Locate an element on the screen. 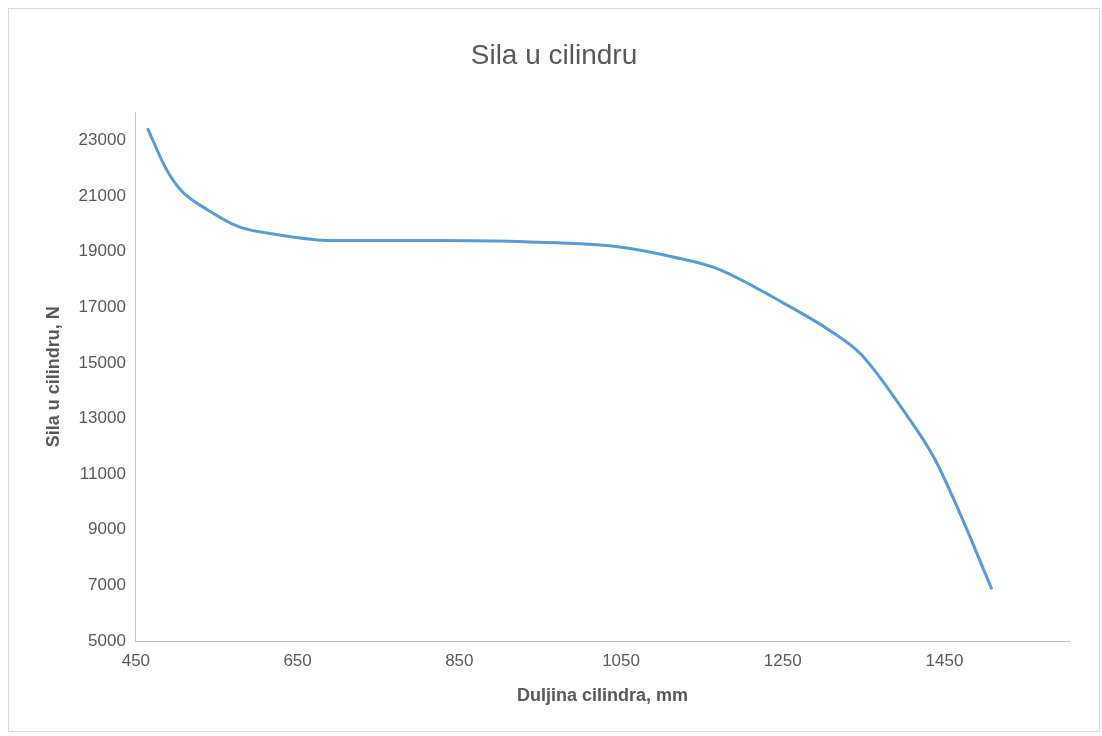 This screenshot has height=736, width=1102. y-tick-label: 21000 is located at coordinates (102, 195).